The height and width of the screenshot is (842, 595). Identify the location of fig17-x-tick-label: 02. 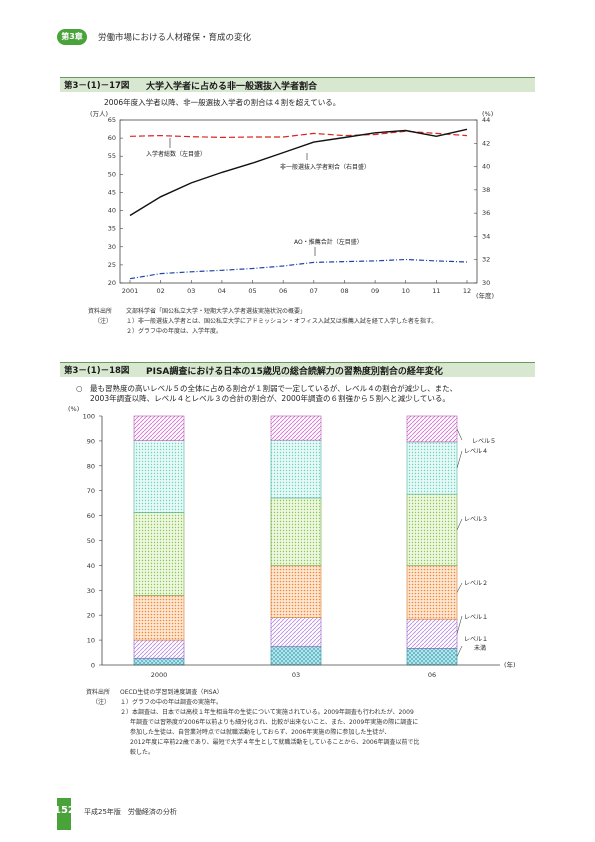
(160, 291).